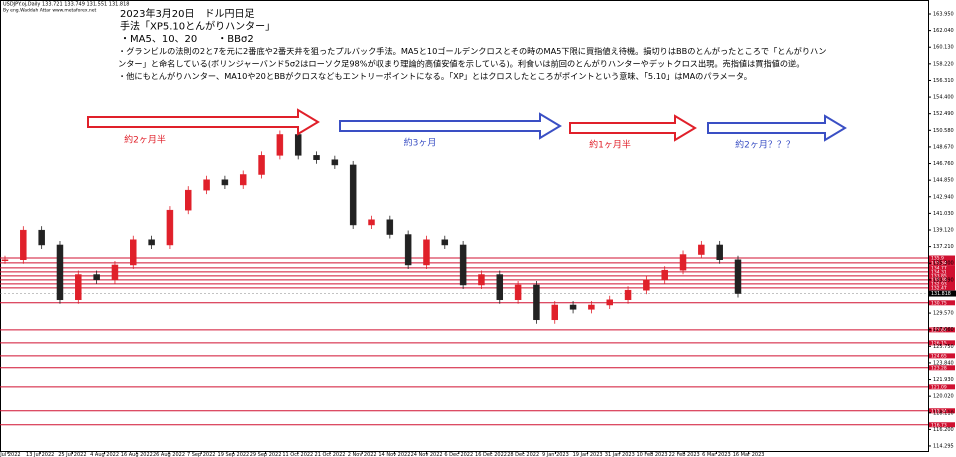 The height and width of the screenshot is (457, 956). Describe the element at coordinates (943, 397) in the screenshot. I see `y-tick-label: 120.020` at that location.